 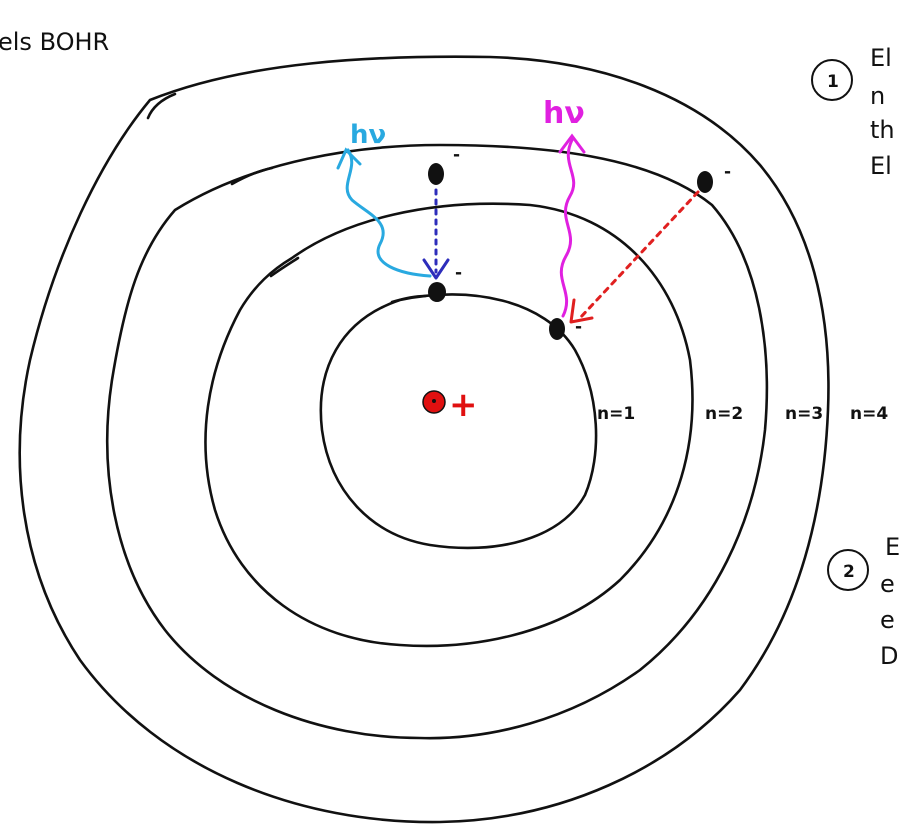 I want to click on note-1-line-1: El, so click(x=881, y=58).